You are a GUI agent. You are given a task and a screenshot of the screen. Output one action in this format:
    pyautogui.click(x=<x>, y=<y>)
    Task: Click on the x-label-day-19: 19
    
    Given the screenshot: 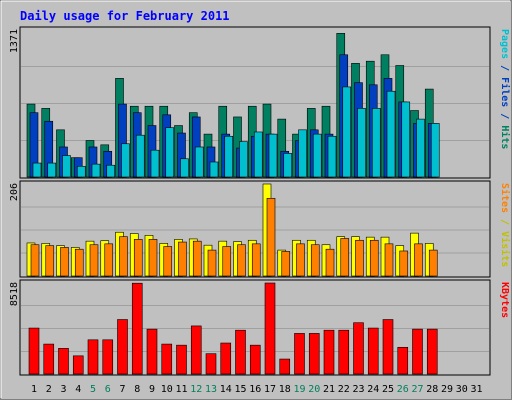 What is the action you would take?
    pyautogui.click(x=299, y=389)
    